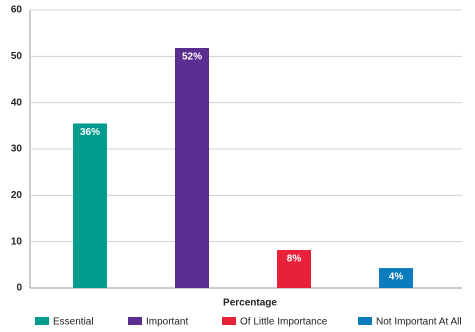  Describe the element at coordinates (294, 259) in the screenshot. I see `value-label: 8%` at that location.